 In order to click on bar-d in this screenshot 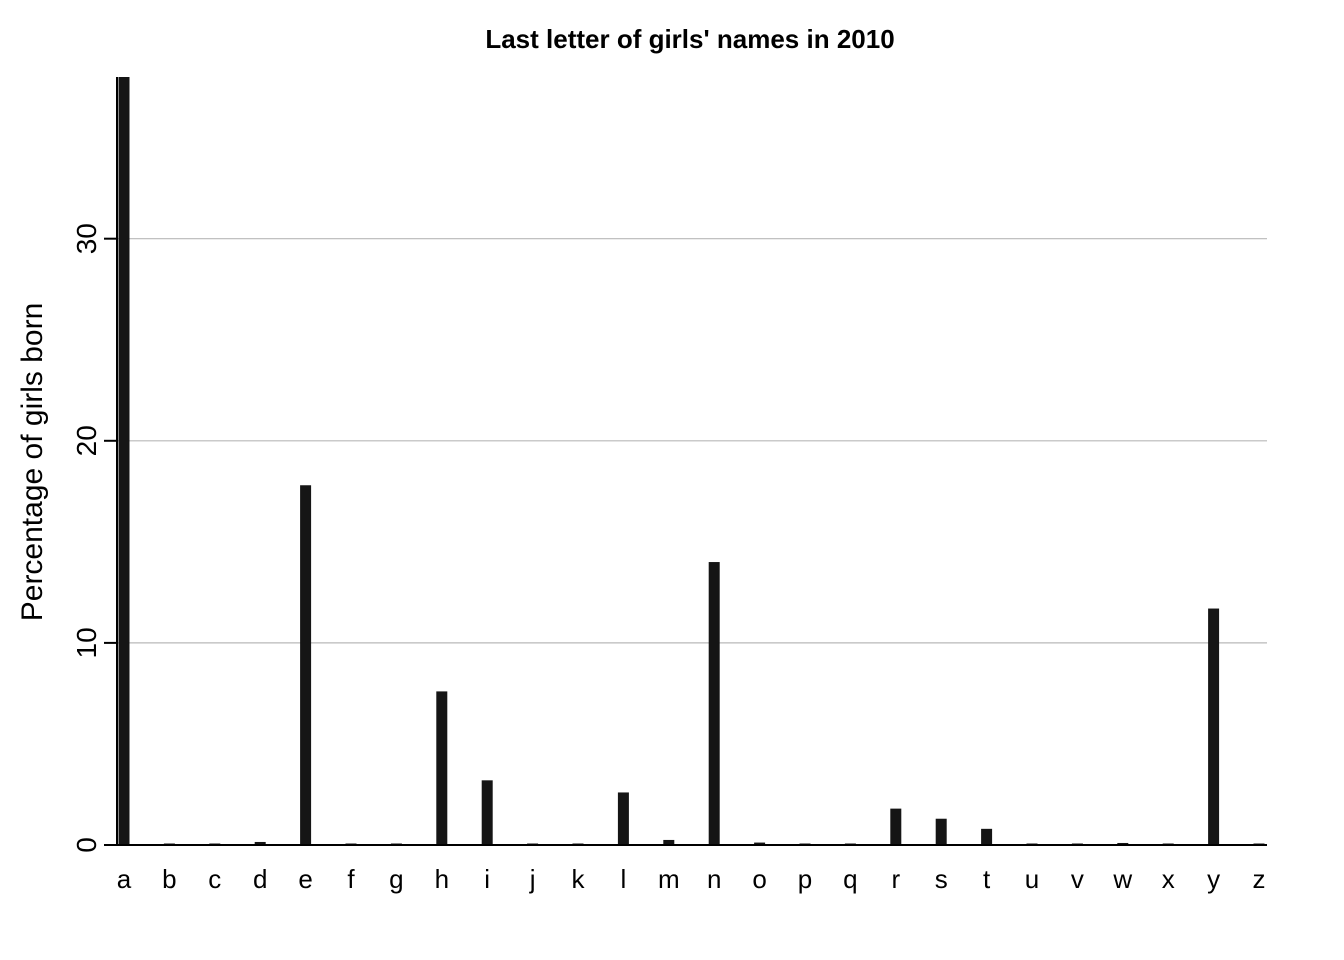, I will do `click(260, 843)`.